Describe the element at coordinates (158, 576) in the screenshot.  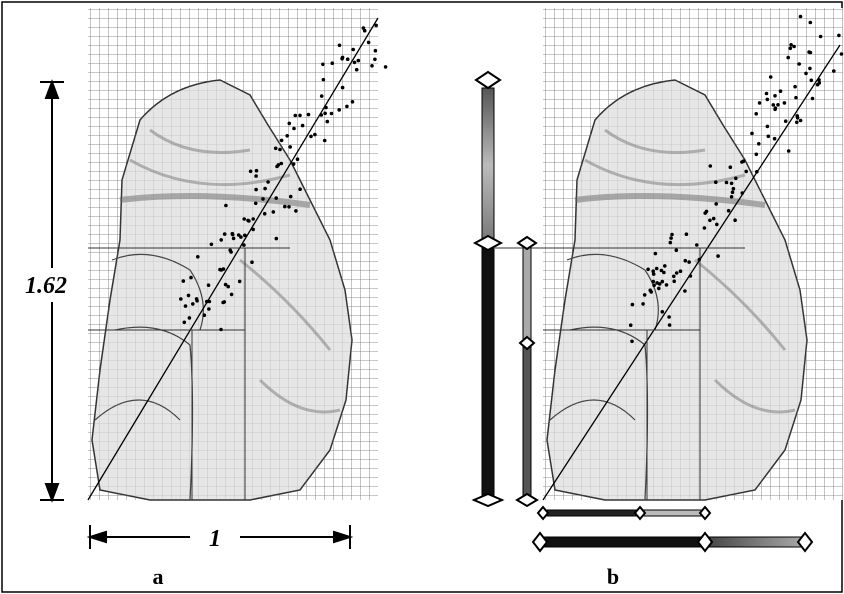
I see `panel-label: a` at that location.